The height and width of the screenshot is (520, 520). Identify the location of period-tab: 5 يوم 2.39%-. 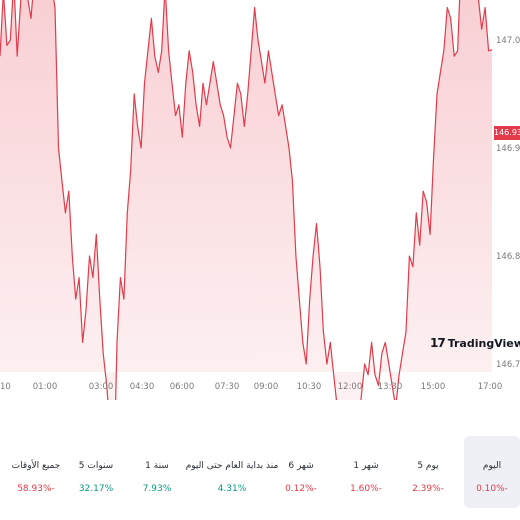
(428, 472).